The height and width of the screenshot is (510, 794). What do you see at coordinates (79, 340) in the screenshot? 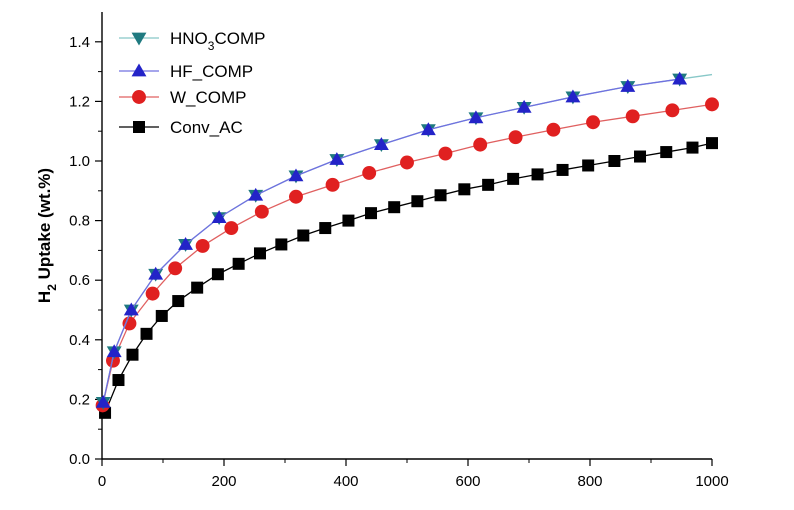
I see `y-tick-label: 0.4` at bounding box center [79, 340].